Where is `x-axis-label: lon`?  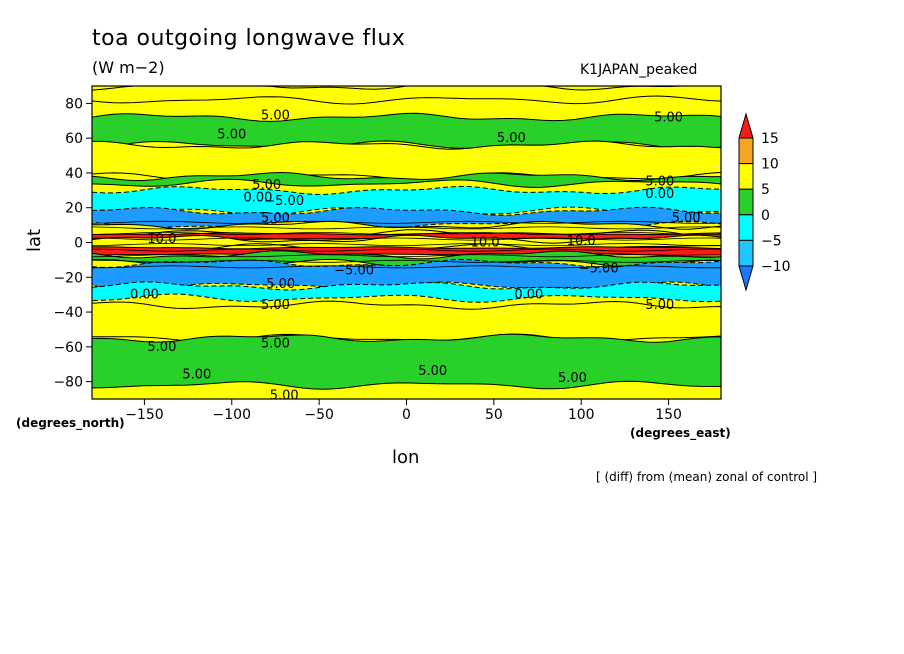
x-axis-label: lon is located at coordinates (406, 457).